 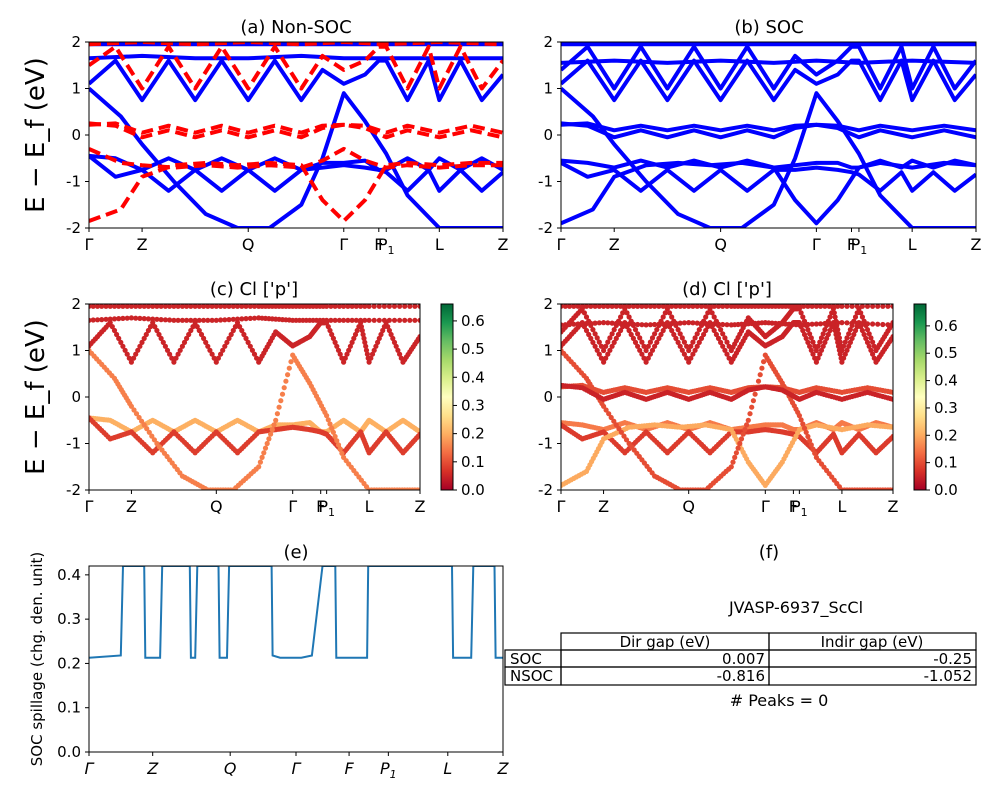 What do you see at coordinates (73, 444) in the screenshot?
I see `y-tick-label: -1` at bounding box center [73, 444].